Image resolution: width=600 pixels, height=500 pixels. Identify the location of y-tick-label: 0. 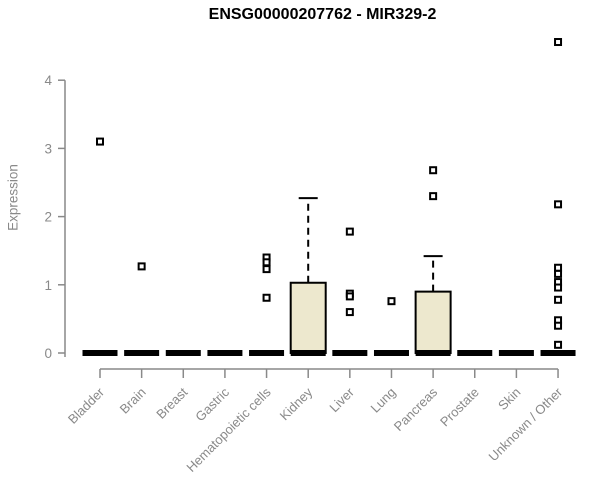
(48, 353).